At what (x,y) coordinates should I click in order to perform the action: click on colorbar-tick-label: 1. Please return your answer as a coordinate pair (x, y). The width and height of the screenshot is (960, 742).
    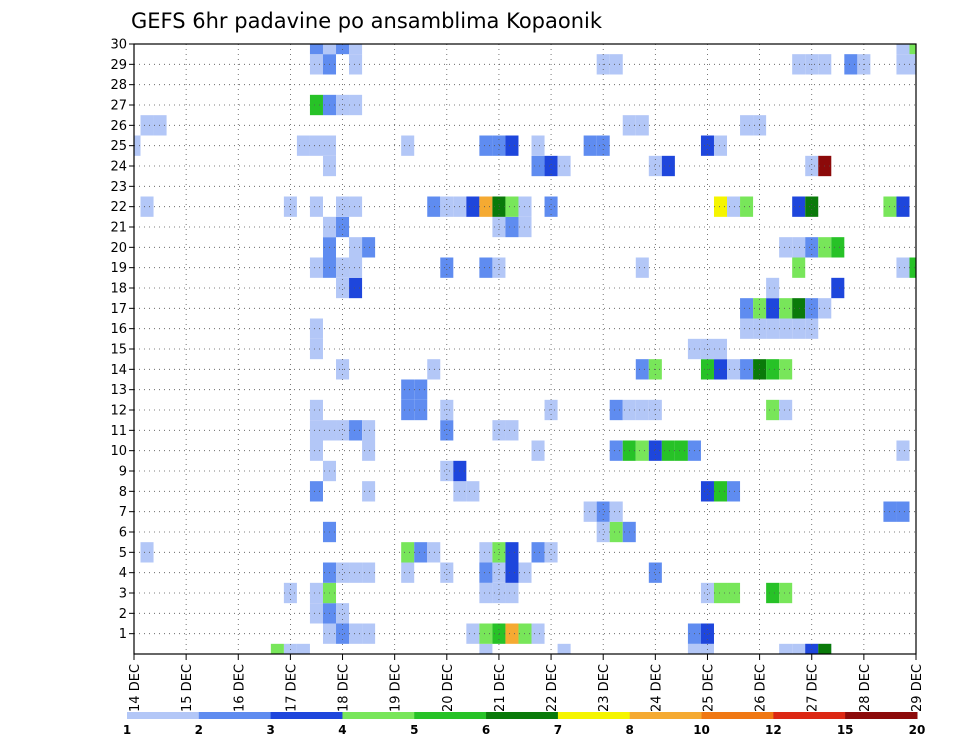
    Looking at the image, I should click on (127, 730).